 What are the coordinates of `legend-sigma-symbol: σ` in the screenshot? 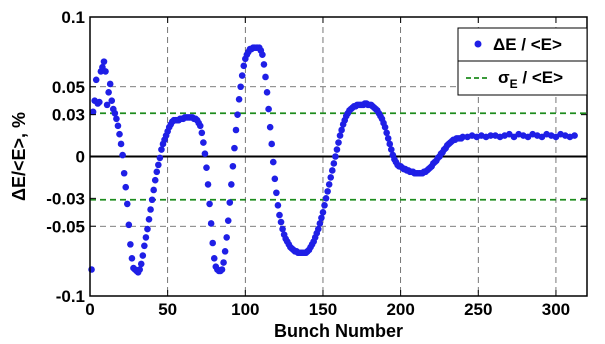 It's located at (504, 77).